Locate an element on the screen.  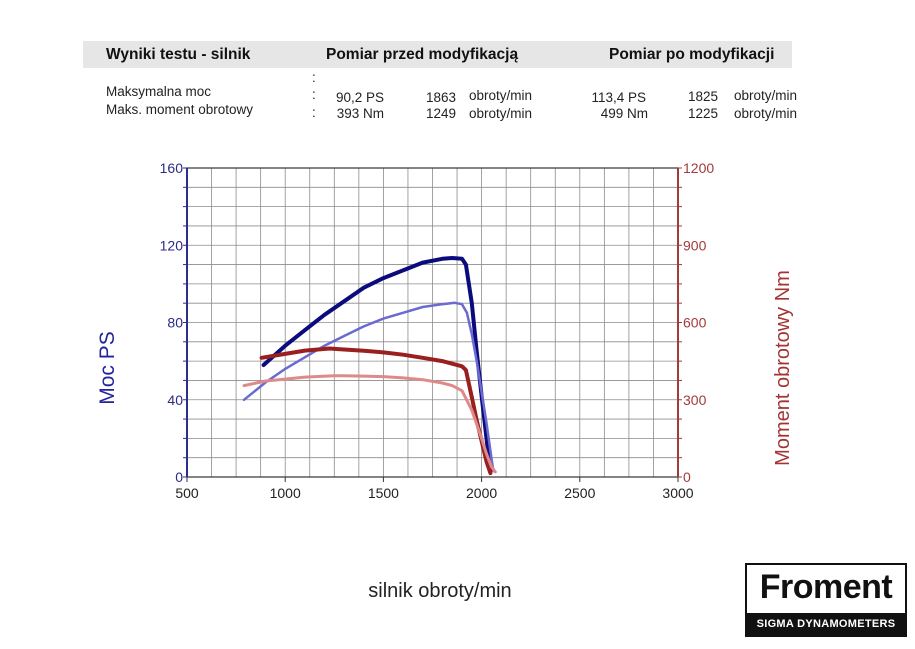
x-axis-title: silnik obroty/min is located at coordinates (439, 591).